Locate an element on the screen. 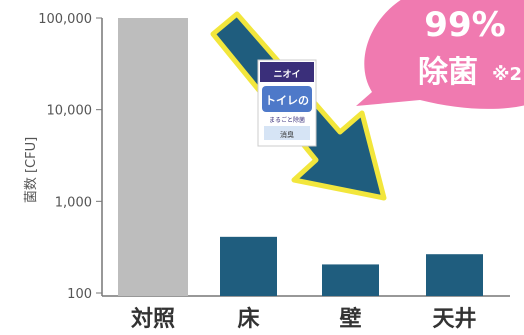 This screenshot has height=335, width=524. product-line: 消臭 is located at coordinates (287, 134).